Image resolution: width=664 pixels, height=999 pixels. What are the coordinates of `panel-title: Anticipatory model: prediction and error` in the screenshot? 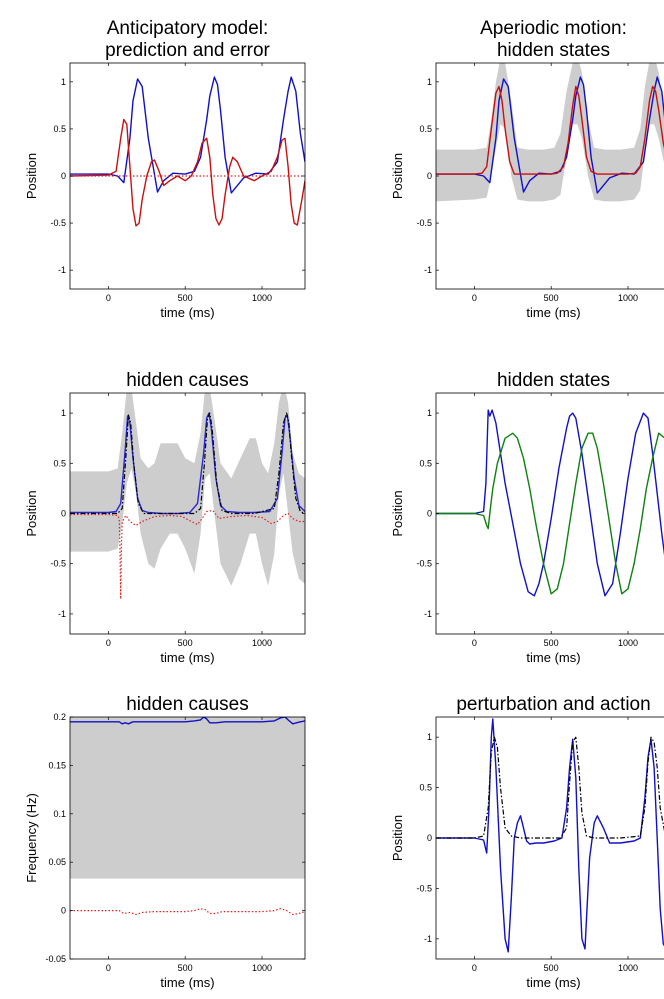 It's located at (187, 39).